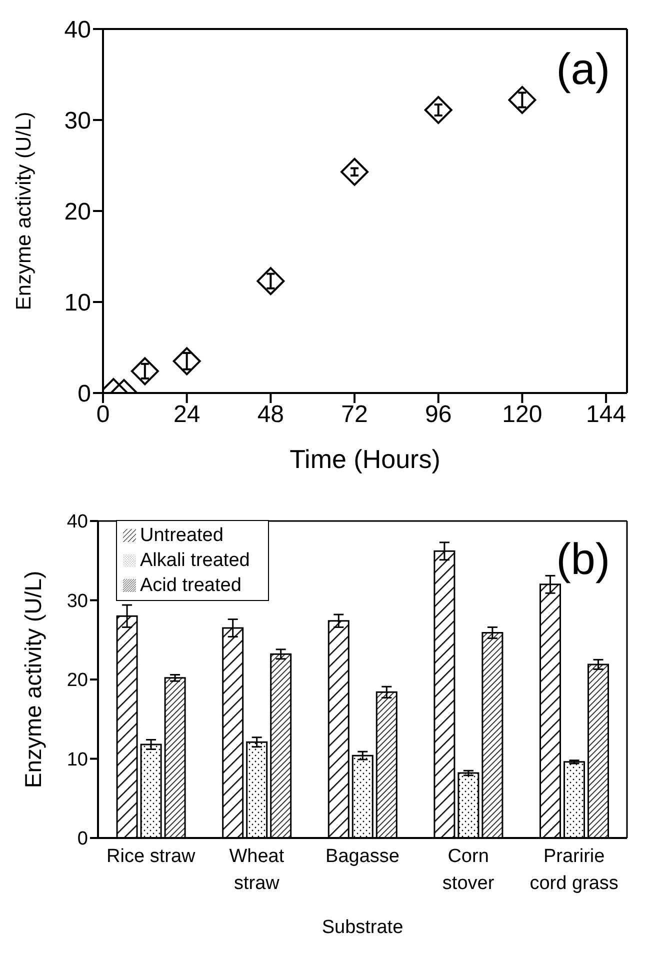  I want to click on x-tick-label: 72, so click(354, 414).